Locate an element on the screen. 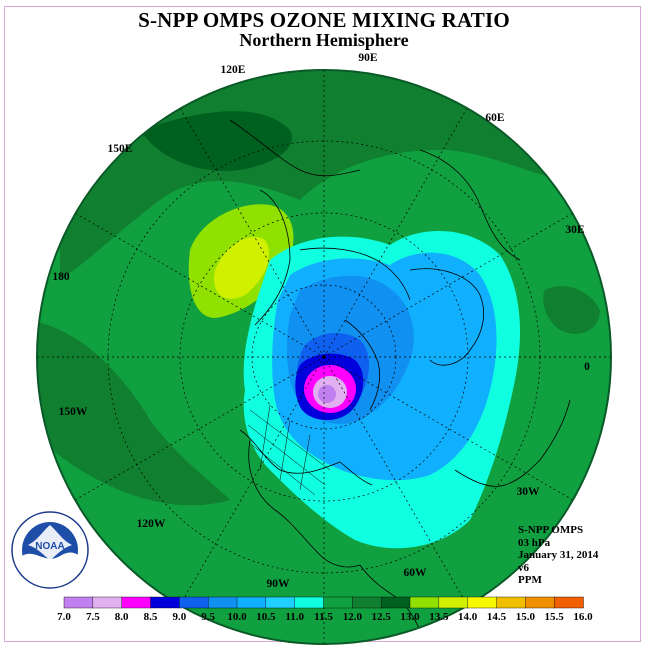  noaa-logo: NOAA is located at coordinates (50, 550).